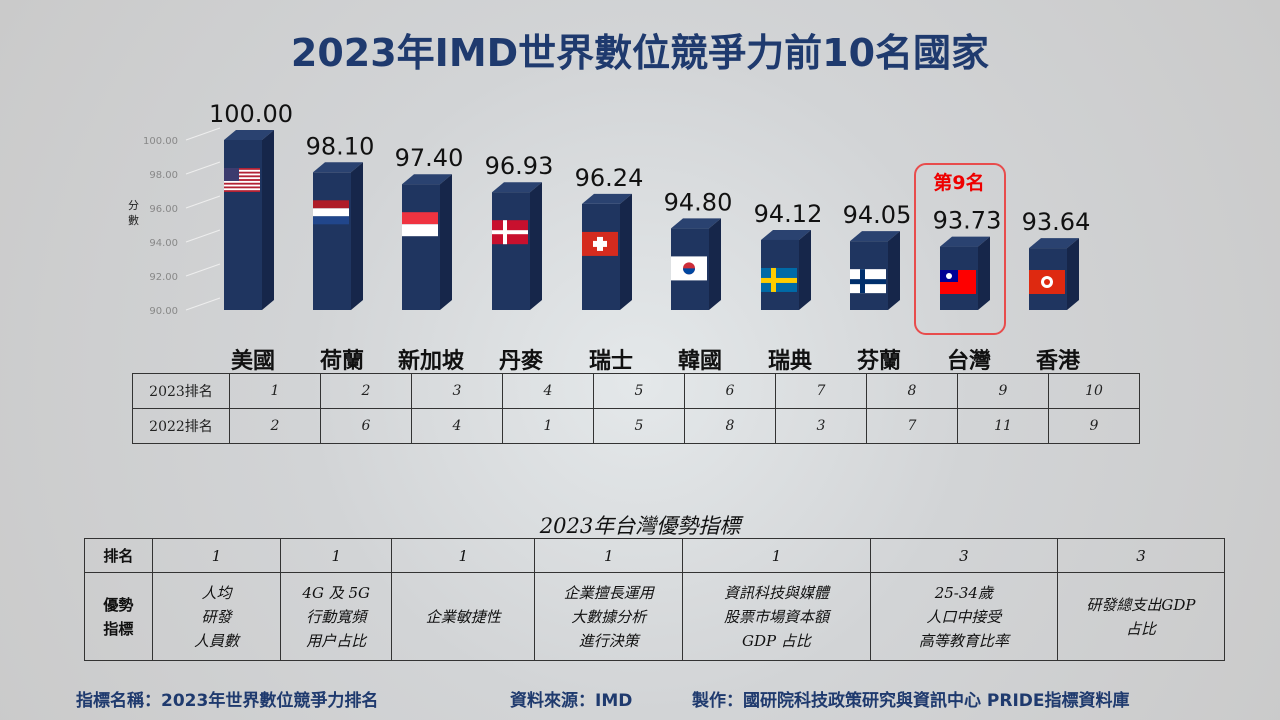 This screenshot has height=720, width=1280. Describe the element at coordinates (340, 146) in the screenshot. I see `value-label: 98.10` at that location.